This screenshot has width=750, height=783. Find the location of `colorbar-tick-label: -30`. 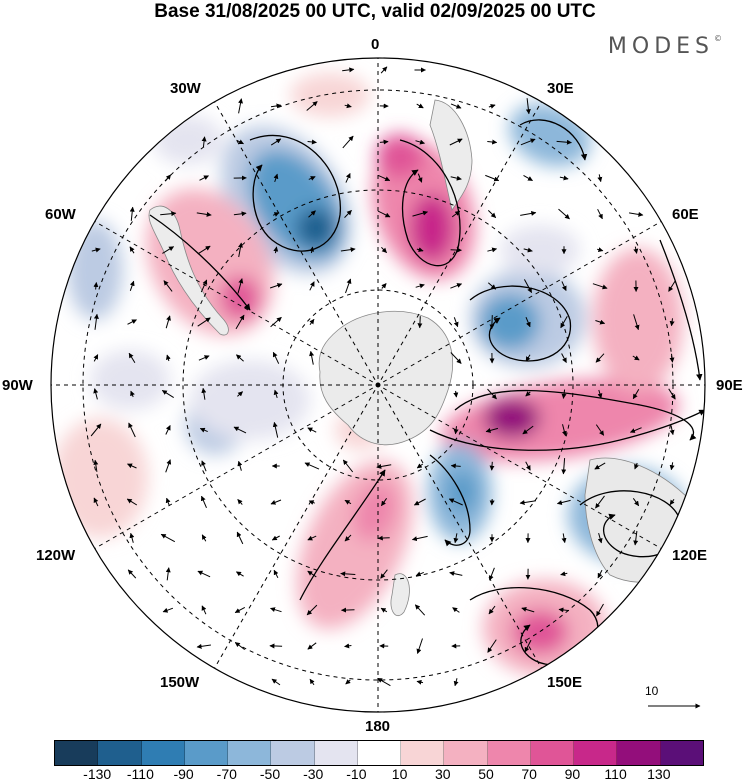

colorbar-tick-label: -30 is located at coordinates (313, 774).